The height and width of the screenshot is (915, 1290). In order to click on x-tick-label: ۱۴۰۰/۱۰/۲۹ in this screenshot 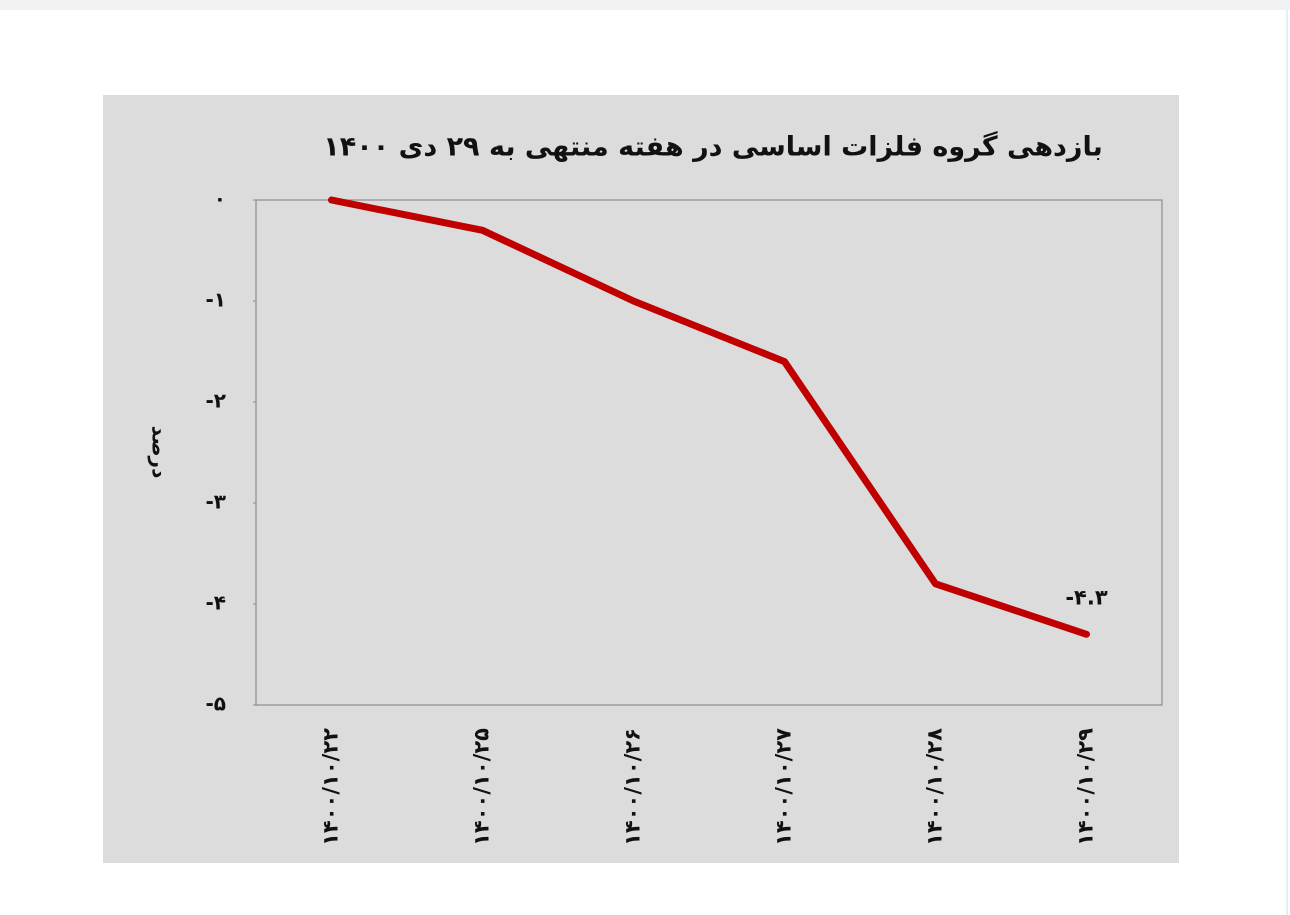, I will do `click(1086, 787)`.